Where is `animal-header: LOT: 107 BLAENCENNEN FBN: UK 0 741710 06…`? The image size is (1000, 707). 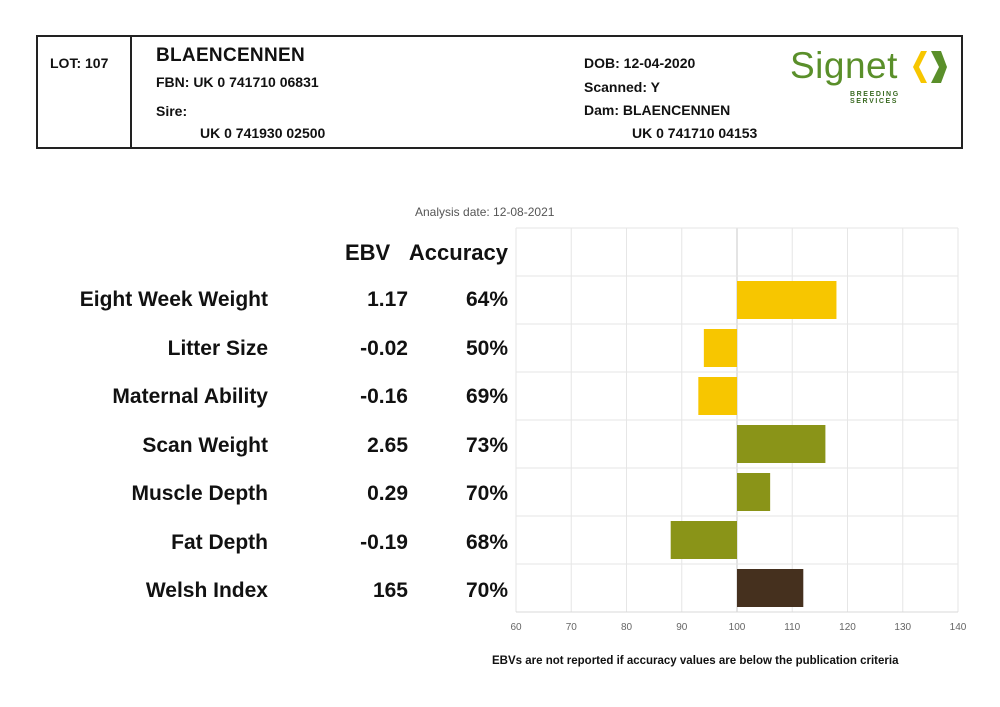 animal-header: LOT: 107 BLAENCENNEN FBN: UK 0 741710 06… is located at coordinates (499, 92).